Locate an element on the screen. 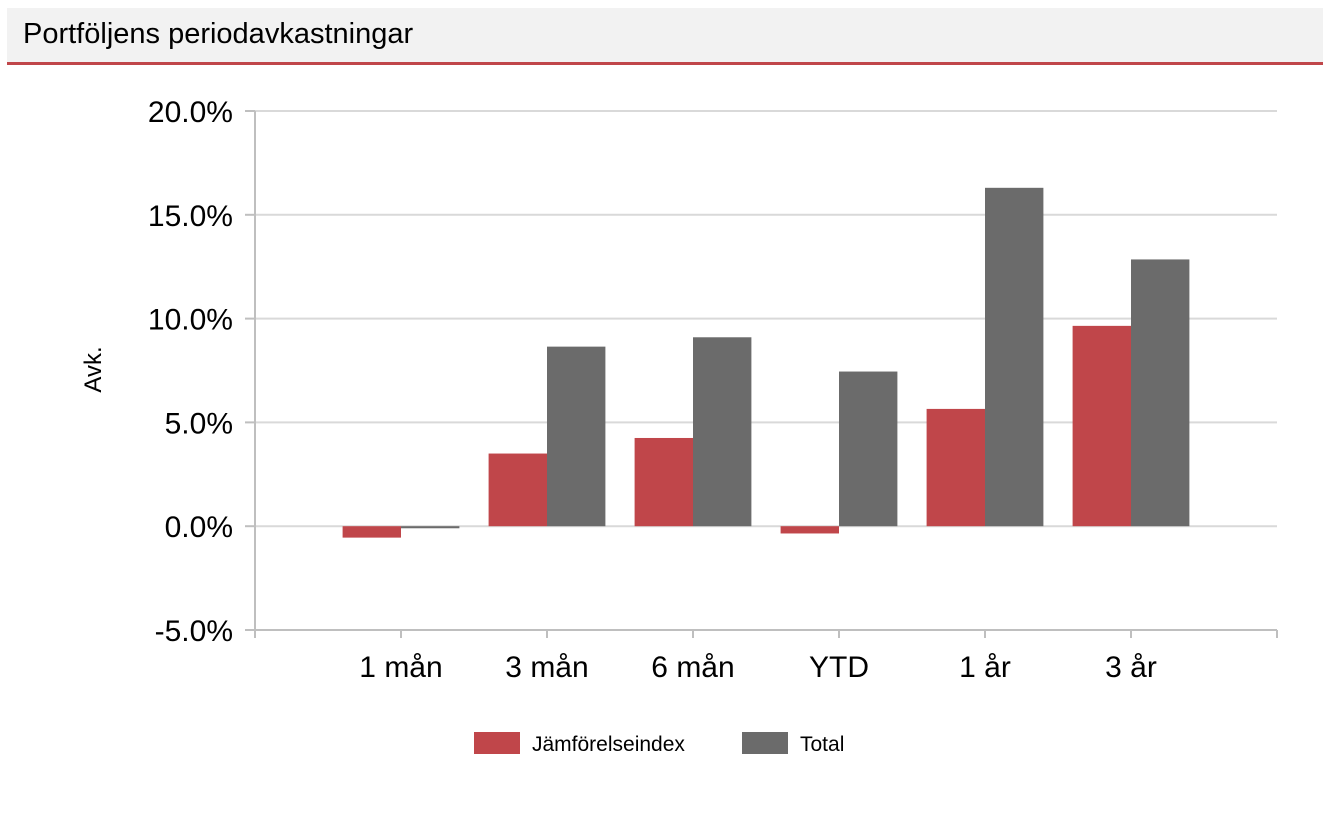 This screenshot has height=822, width=1328. x-tick-label: 3 mån is located at coordinates (546, 667).